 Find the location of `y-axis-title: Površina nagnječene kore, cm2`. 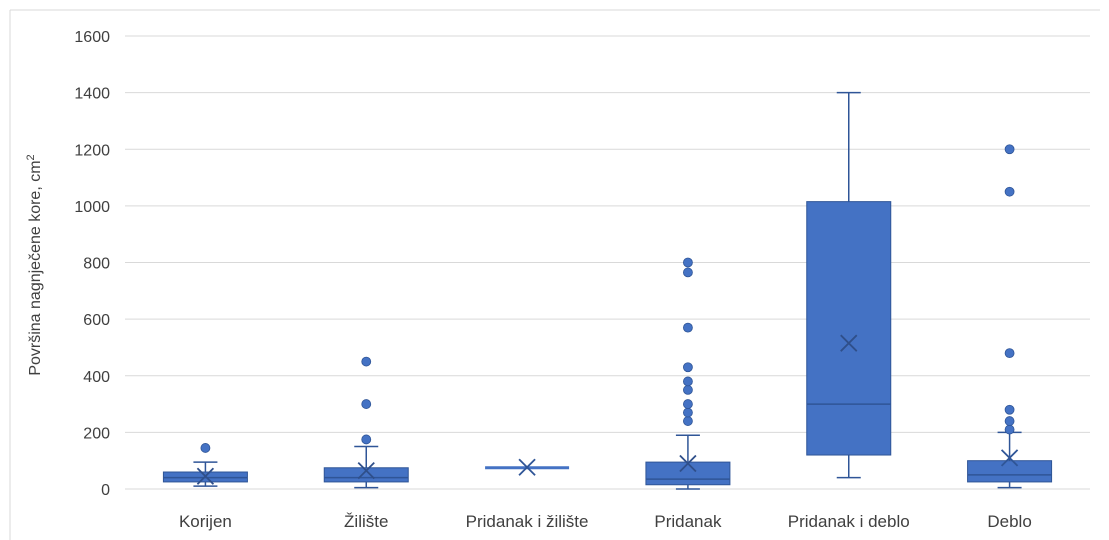

y-axis-title: Površina nagnječene kore, cm2 is located at coordinates (34, 264).